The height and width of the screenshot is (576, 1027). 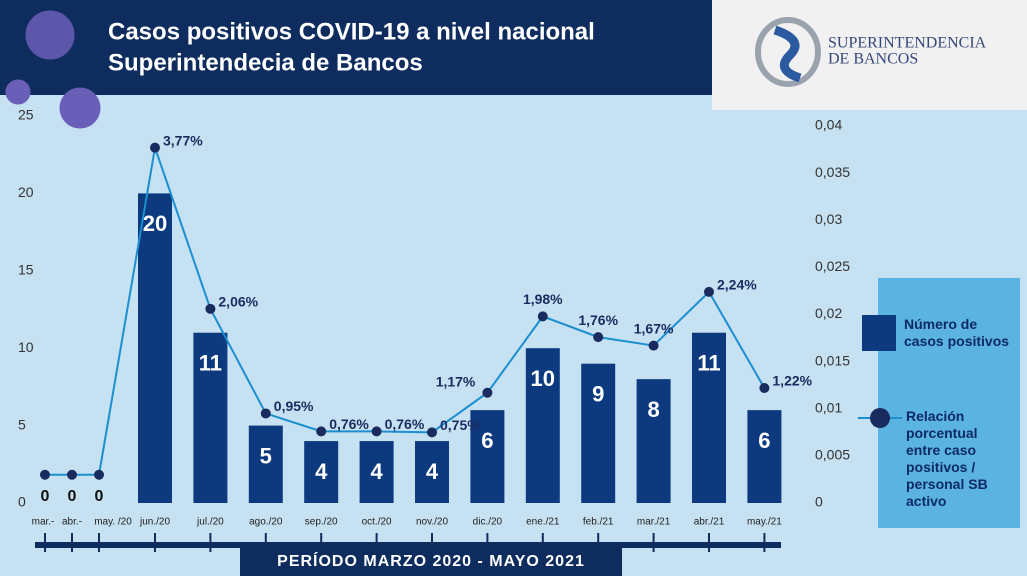 I want to click on line-value-label: 1,17%, so click(x=456, y=381).